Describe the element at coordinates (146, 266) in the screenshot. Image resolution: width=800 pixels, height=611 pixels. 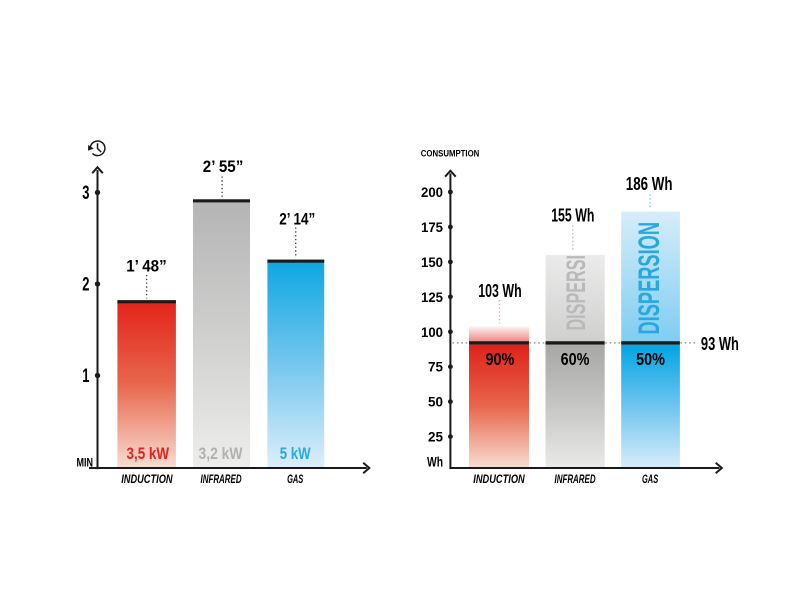
I see `svg-text: 1’ 48”` at that location.